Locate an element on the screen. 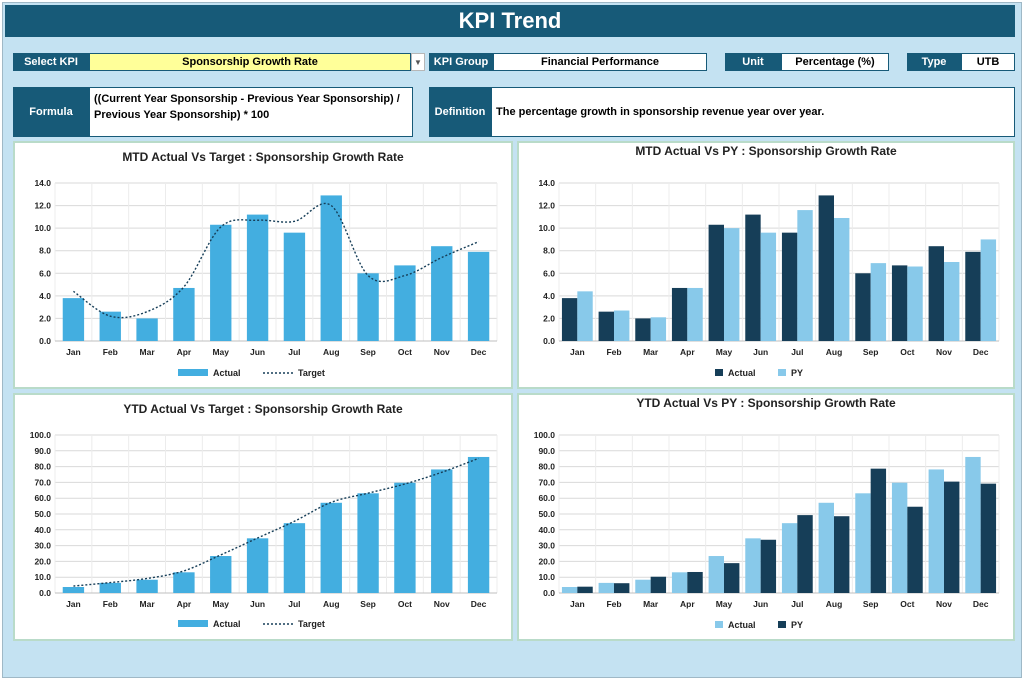 This screenshot has width=1024, height=680. select-kpi-label: Select KPI is located at coordinates (51, 62).